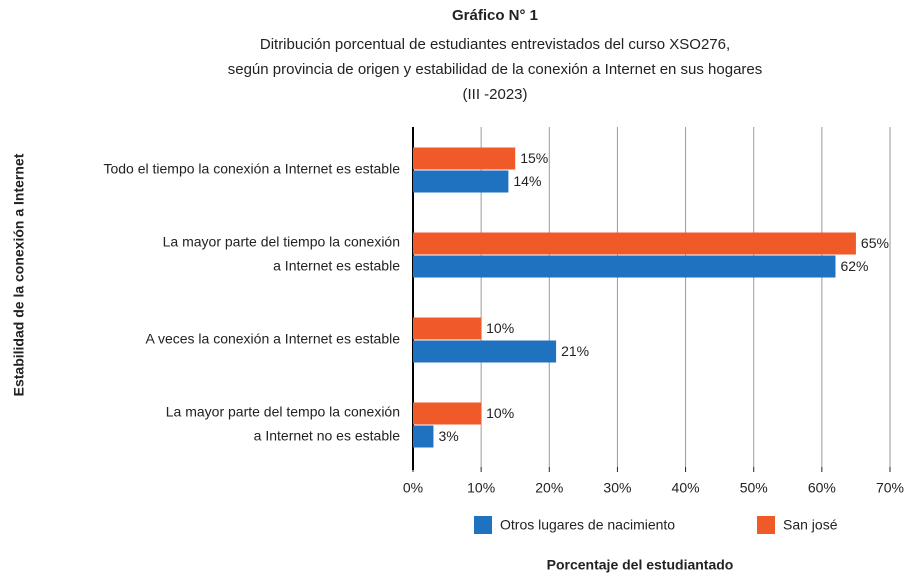 The image size is (904, 577). I want to click on data-label: 15%, so click(534, 158).